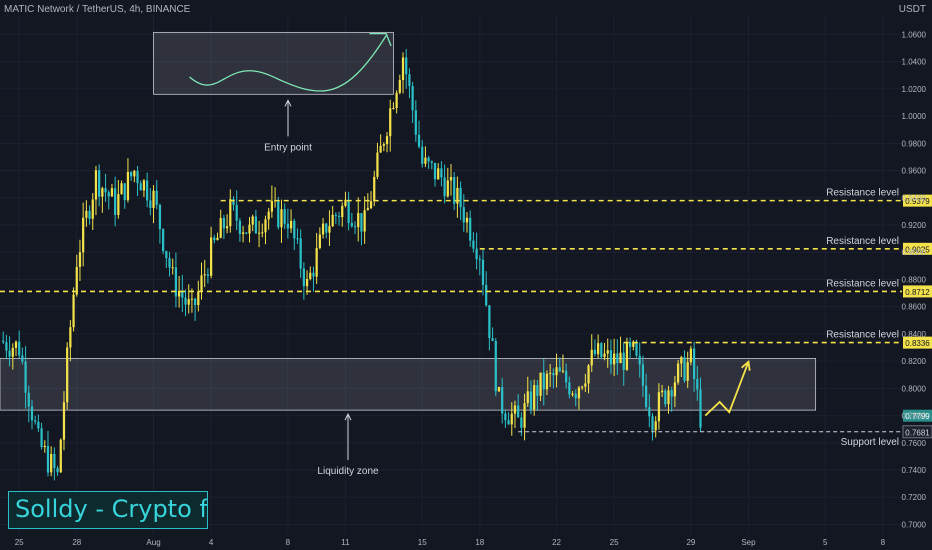  I want to click on current-price-tag, so click(917, 415).